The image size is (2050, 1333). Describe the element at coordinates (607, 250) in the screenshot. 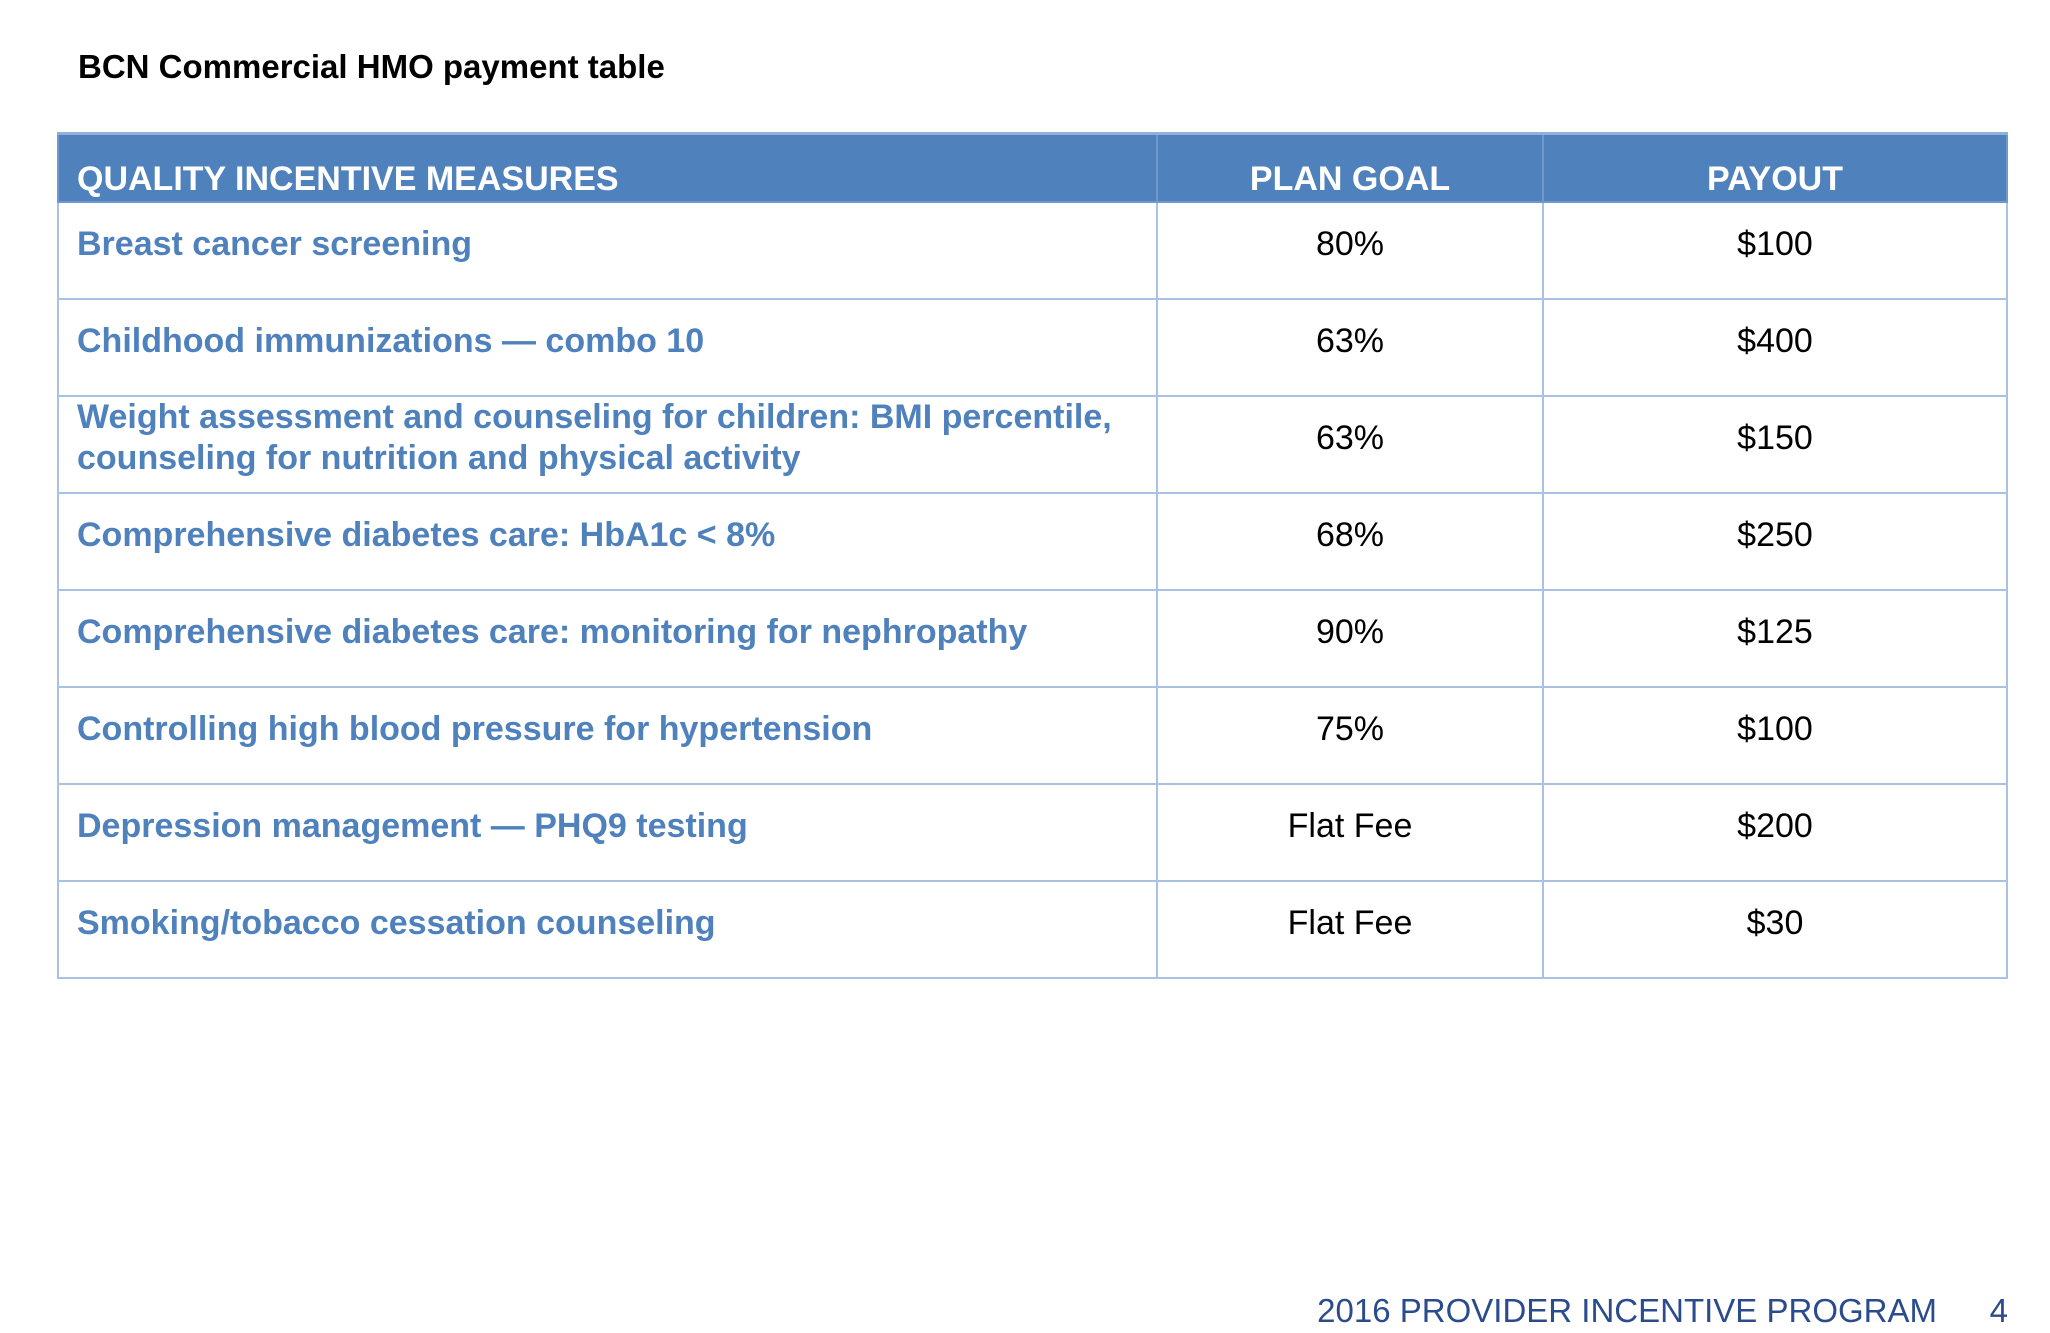

I see `measure-cell: Breast cancer screening` at that location.